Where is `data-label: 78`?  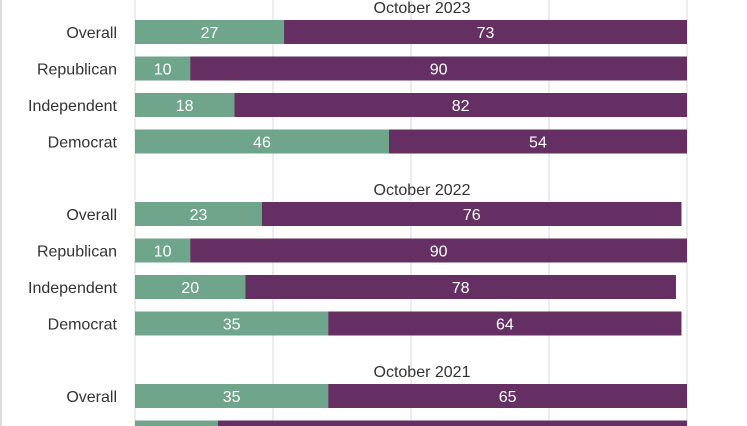
data-label: 78 is located at coordinates (461, 288).